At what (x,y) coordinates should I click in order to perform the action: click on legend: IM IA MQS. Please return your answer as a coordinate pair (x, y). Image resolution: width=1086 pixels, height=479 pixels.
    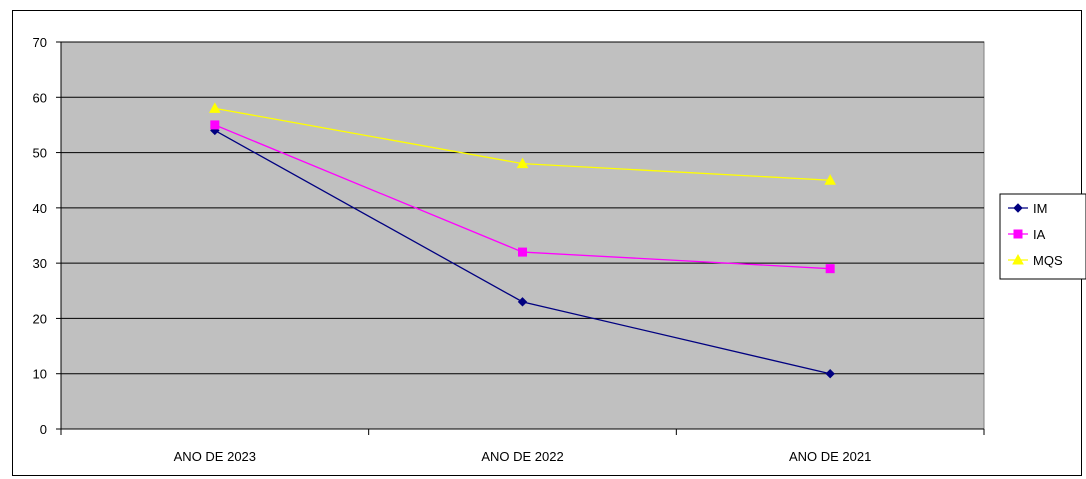
    Looking at the image, I should click on (1042, 236).